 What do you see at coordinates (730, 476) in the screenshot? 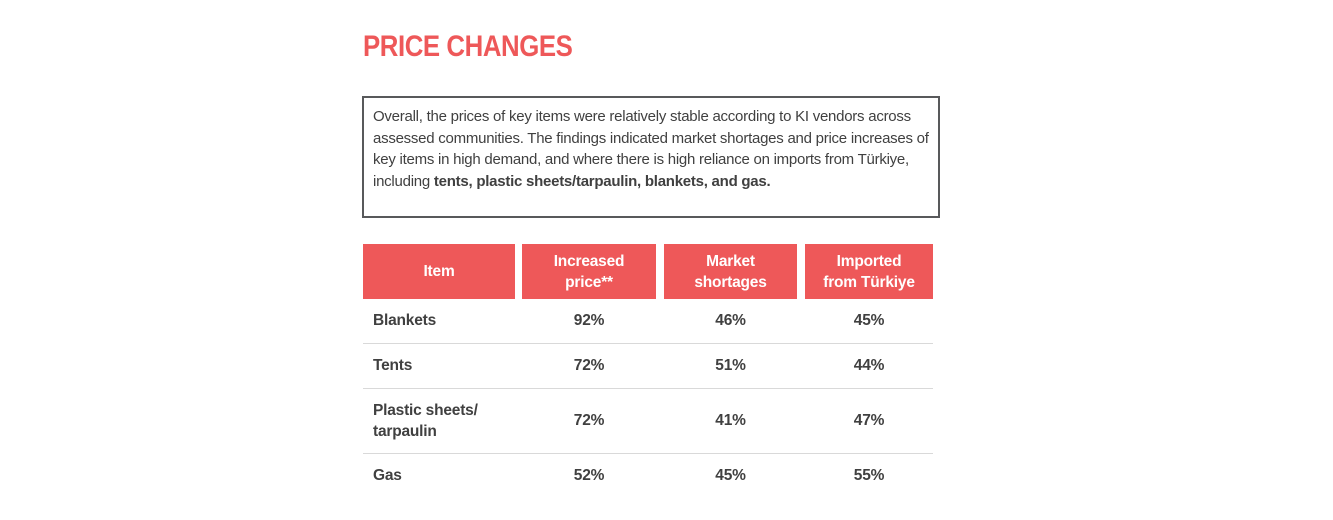
I see `cell-market-shortages: 45%` at bounding box center [730, 476].